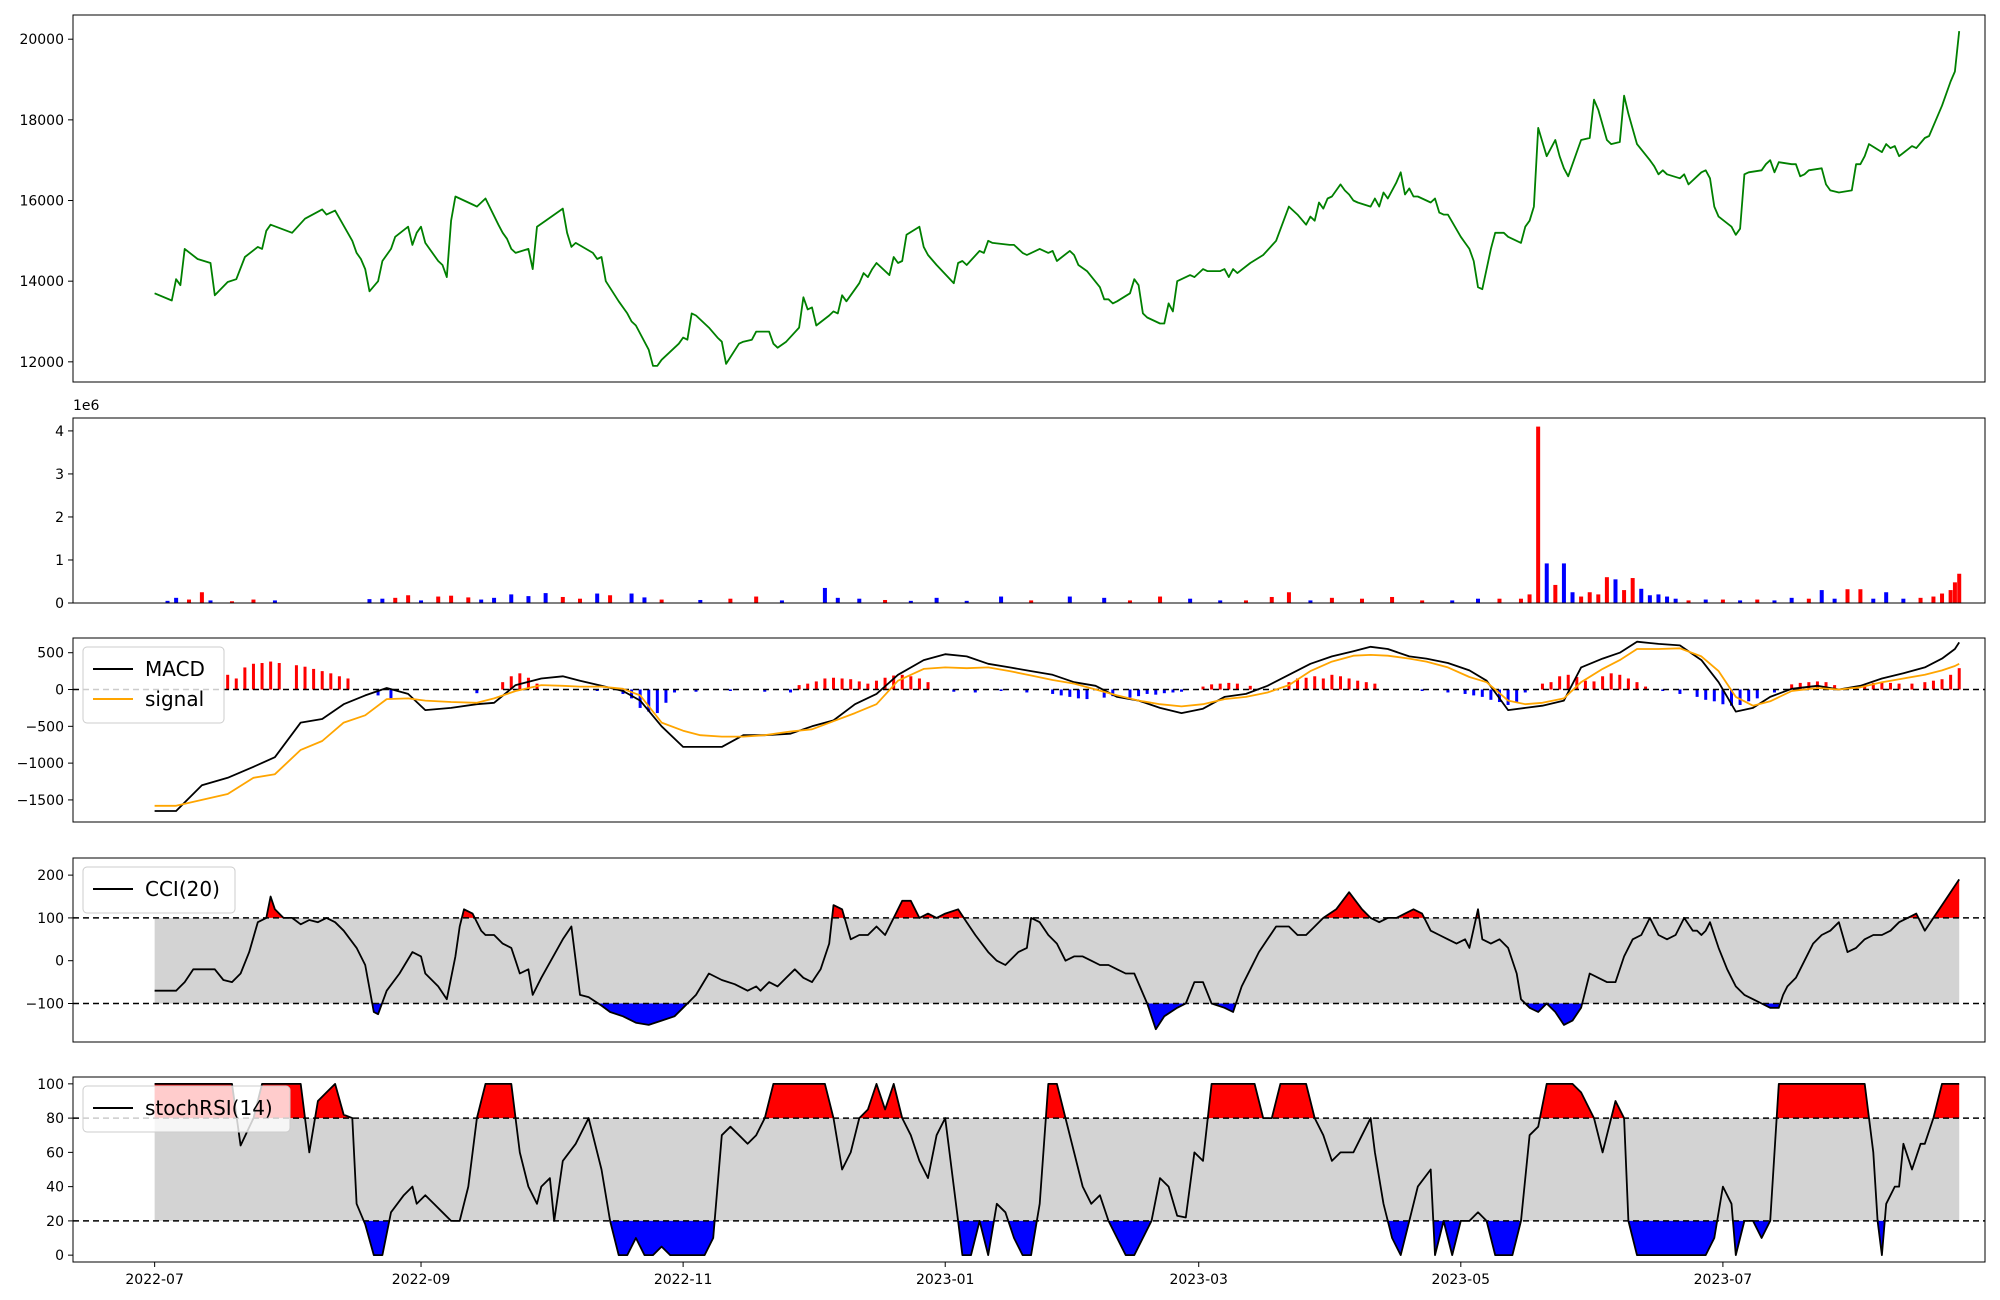 The image size is (2000, 1300). I want to click on cci-band, so click(1057, 960).